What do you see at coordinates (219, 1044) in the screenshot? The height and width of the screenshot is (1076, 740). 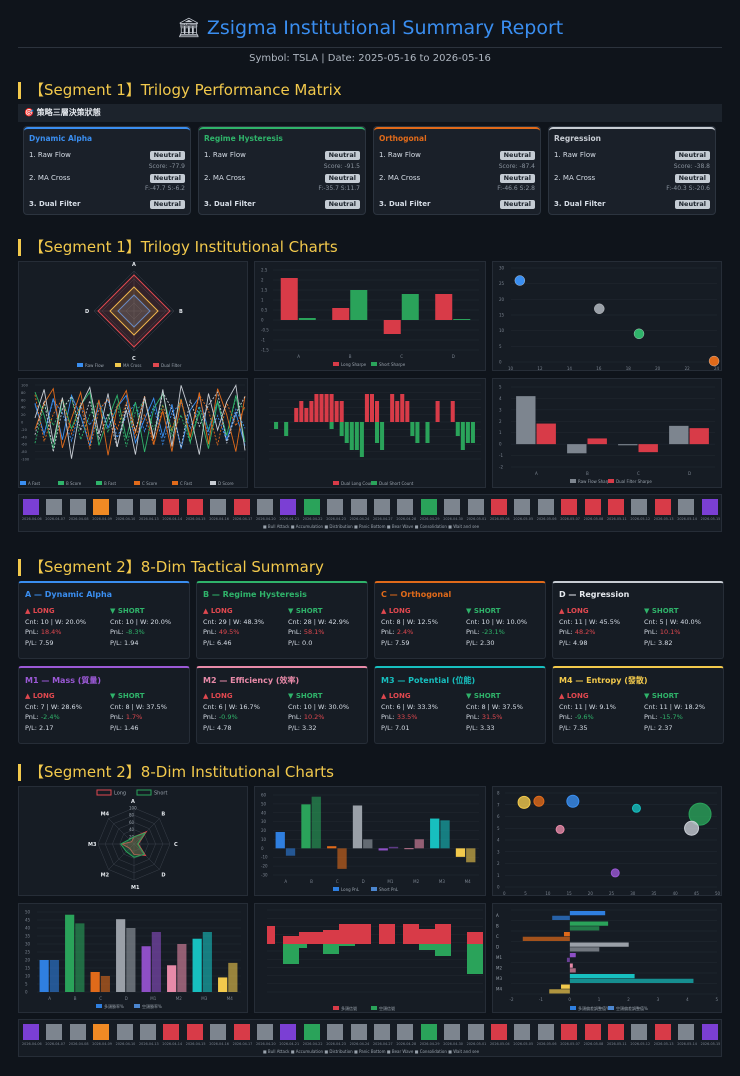 I see `regime-date: 2026-04-16` at bounding box center [219, 1044].